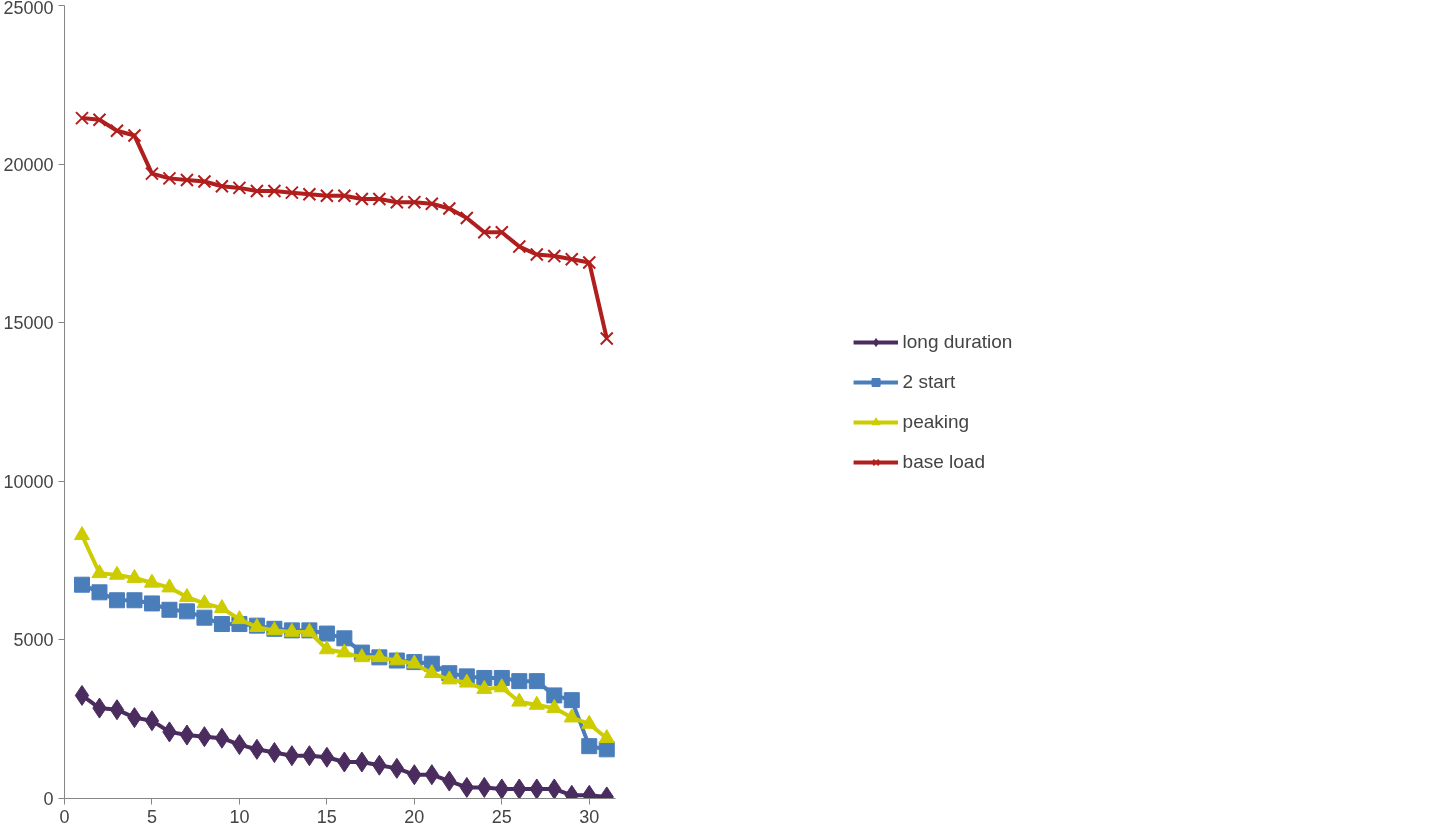 The width and height of the screenshot is (1446, 832). Describe the element at coordinates (957, 341) in the screenshot. I see `legend-label: long duration` at that location.